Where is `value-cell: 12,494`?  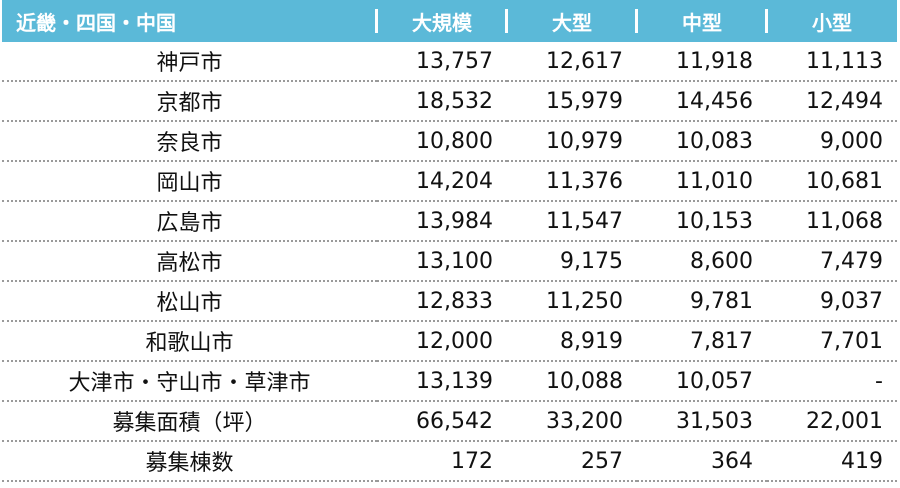 value-cell: 12,494 is located at coordinates (832, 101).